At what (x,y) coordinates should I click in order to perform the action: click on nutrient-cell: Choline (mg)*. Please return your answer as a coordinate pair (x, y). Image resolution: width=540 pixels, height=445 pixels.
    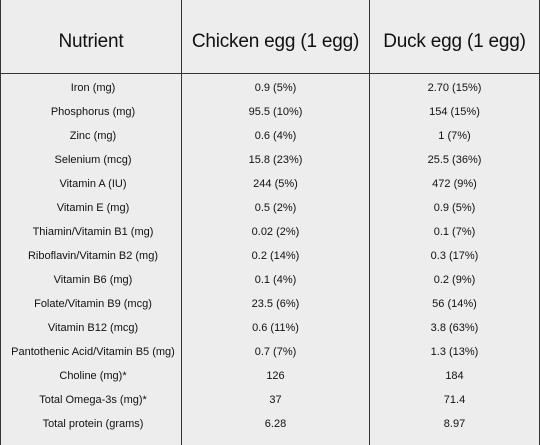
    Looking at the image, I should click on (93, 376).